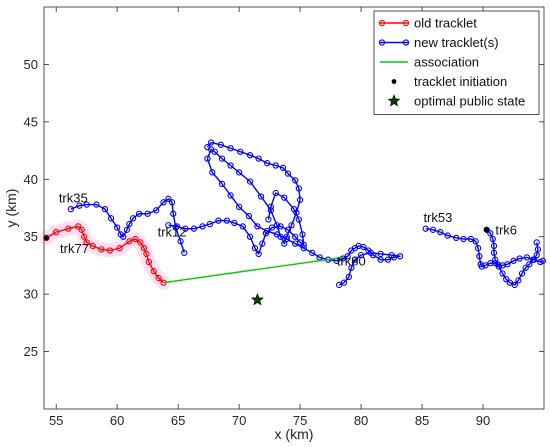 The width and height of the screenshot is (550, 447). What do you see at coordinates (422, 420) in the screenshot?
I see `x-tick-label: 85` at bounding box center [422, 420].